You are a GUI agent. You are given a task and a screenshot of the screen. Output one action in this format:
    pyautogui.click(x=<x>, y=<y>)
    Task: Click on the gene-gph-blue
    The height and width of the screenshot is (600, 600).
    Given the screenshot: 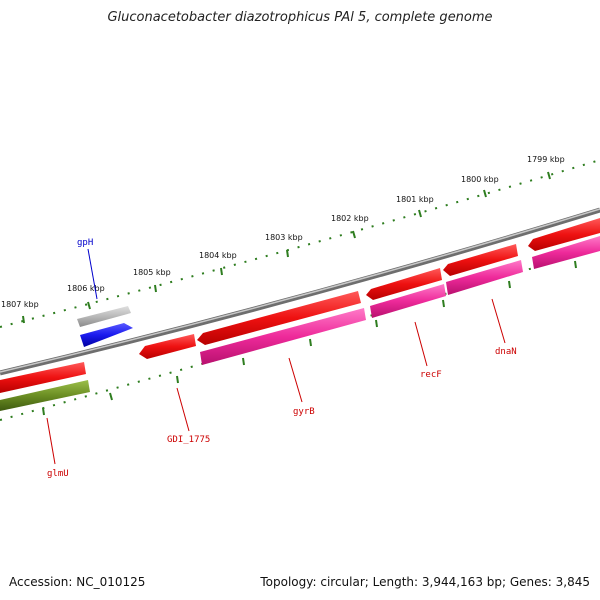 What is the action you would take?
    pyautogui.click(x=106, y=335)
    